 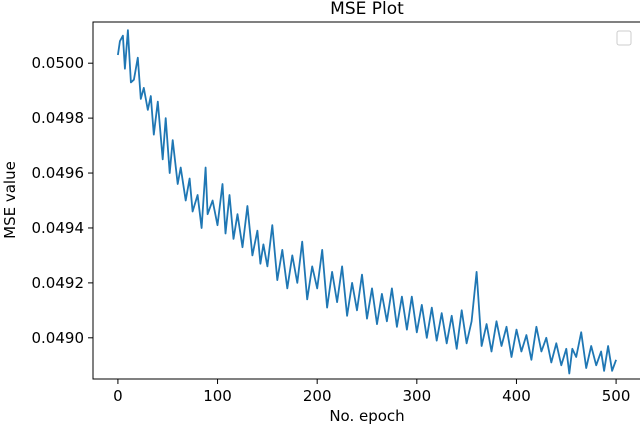 I want to click on y-tick-label: 0.0500, so click(x=58, y=63).